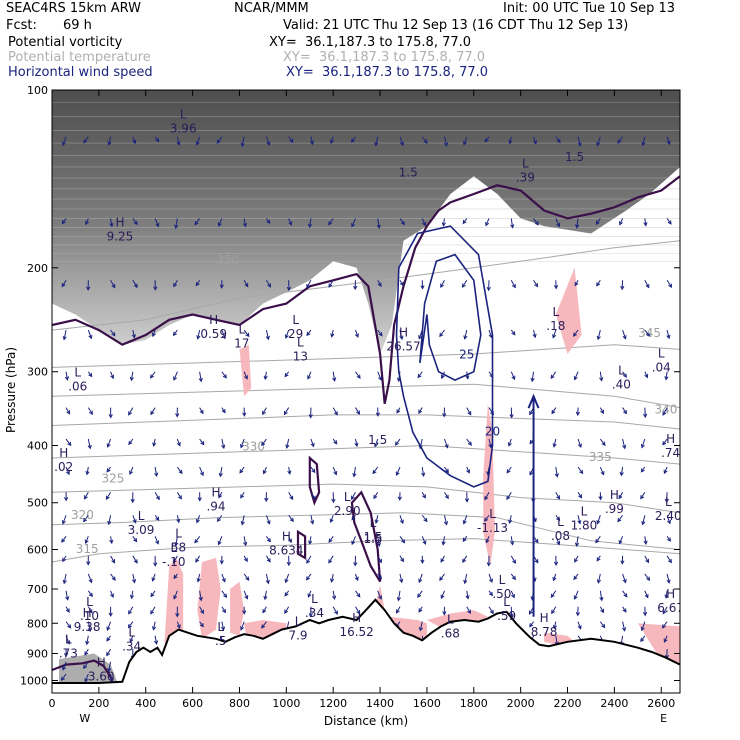  I want to click on x-tick-label: 1000, so click(286, 703).